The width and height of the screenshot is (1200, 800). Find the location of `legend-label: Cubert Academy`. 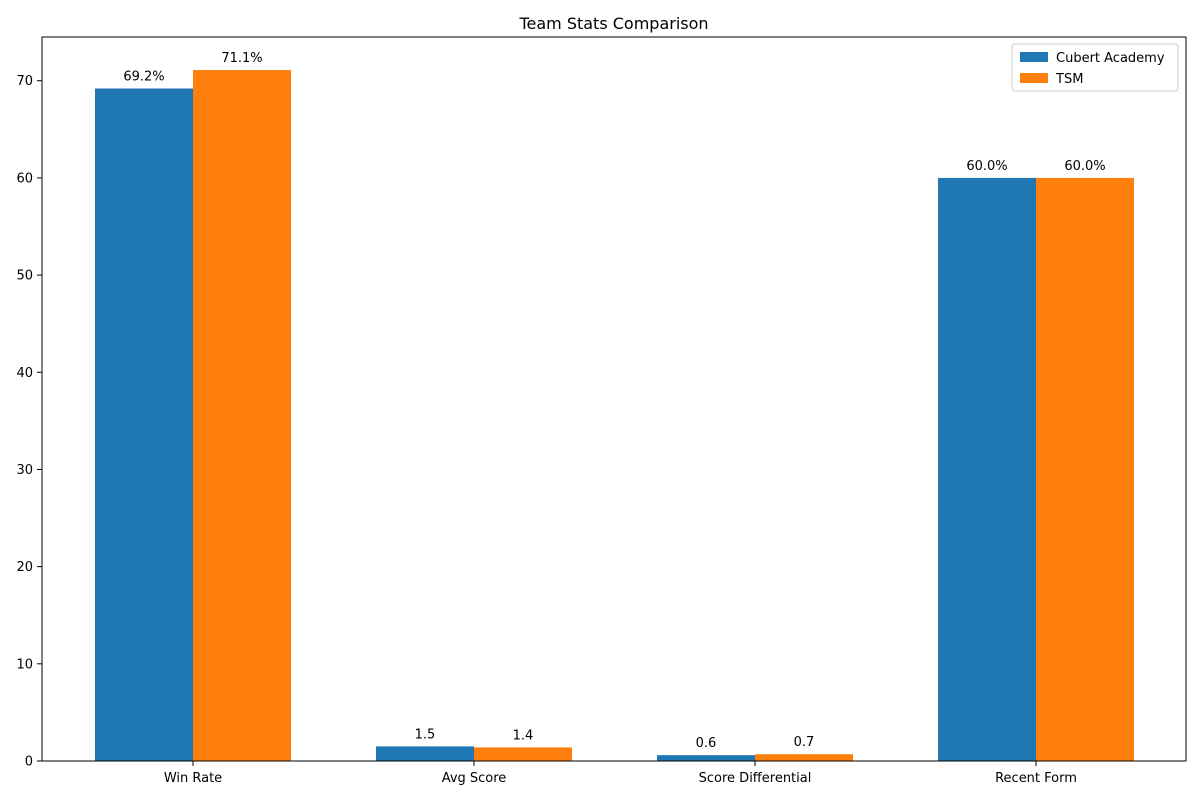

legend-label: Cubert Academy is located at coordinates (1110, 58).